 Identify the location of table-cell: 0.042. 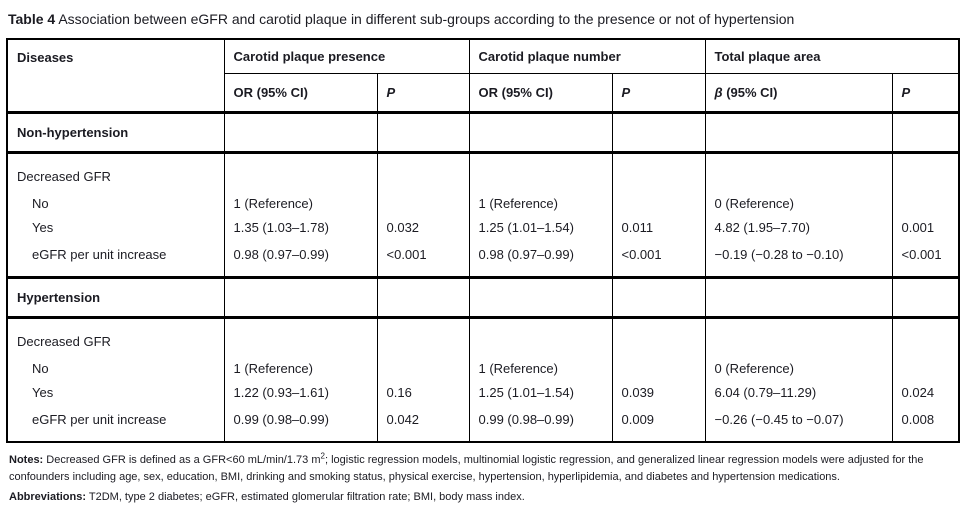
(423, 423).